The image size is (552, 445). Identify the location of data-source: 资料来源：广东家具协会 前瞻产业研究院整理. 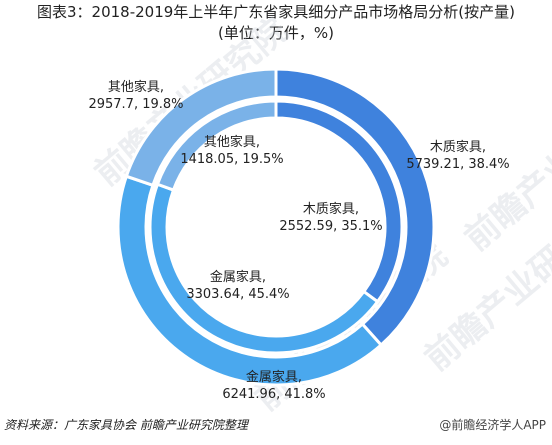
(126, 425).